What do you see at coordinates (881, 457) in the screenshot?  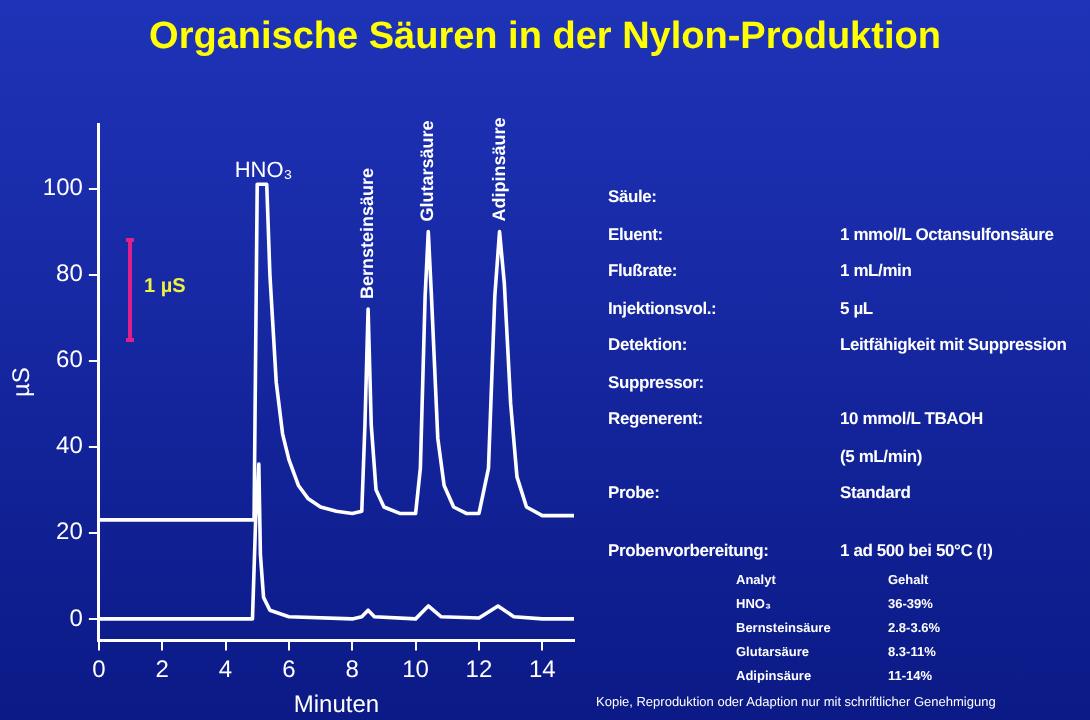 I see `text: (5 mL/min)` at bounding box center [881, 457].